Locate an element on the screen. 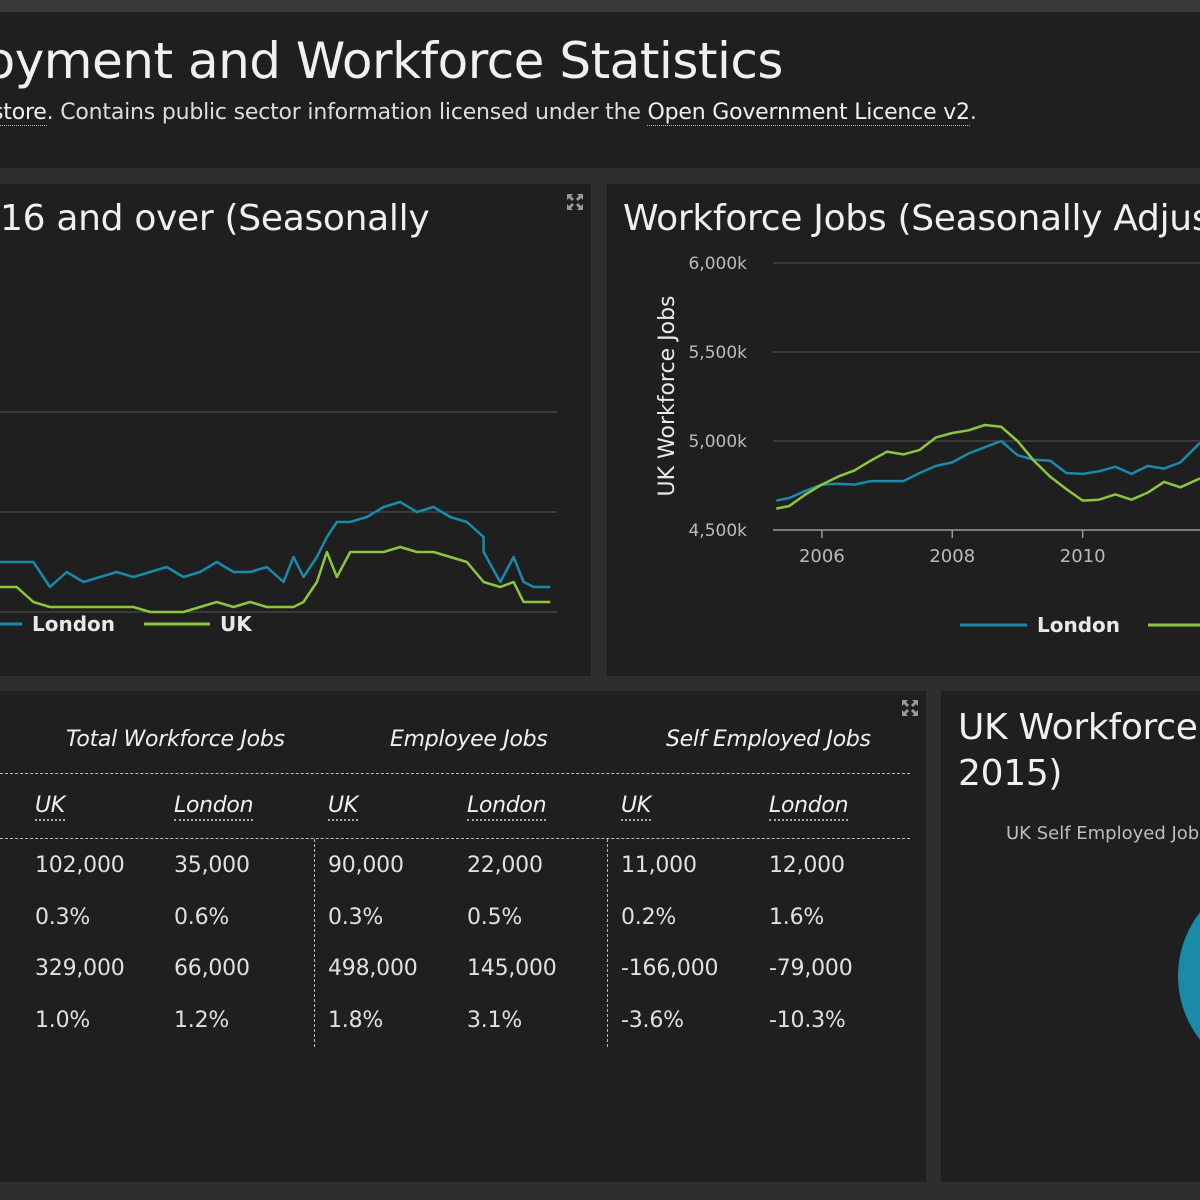  licence-link: Open Government Licence v2 is located at coordinates (808, 113).